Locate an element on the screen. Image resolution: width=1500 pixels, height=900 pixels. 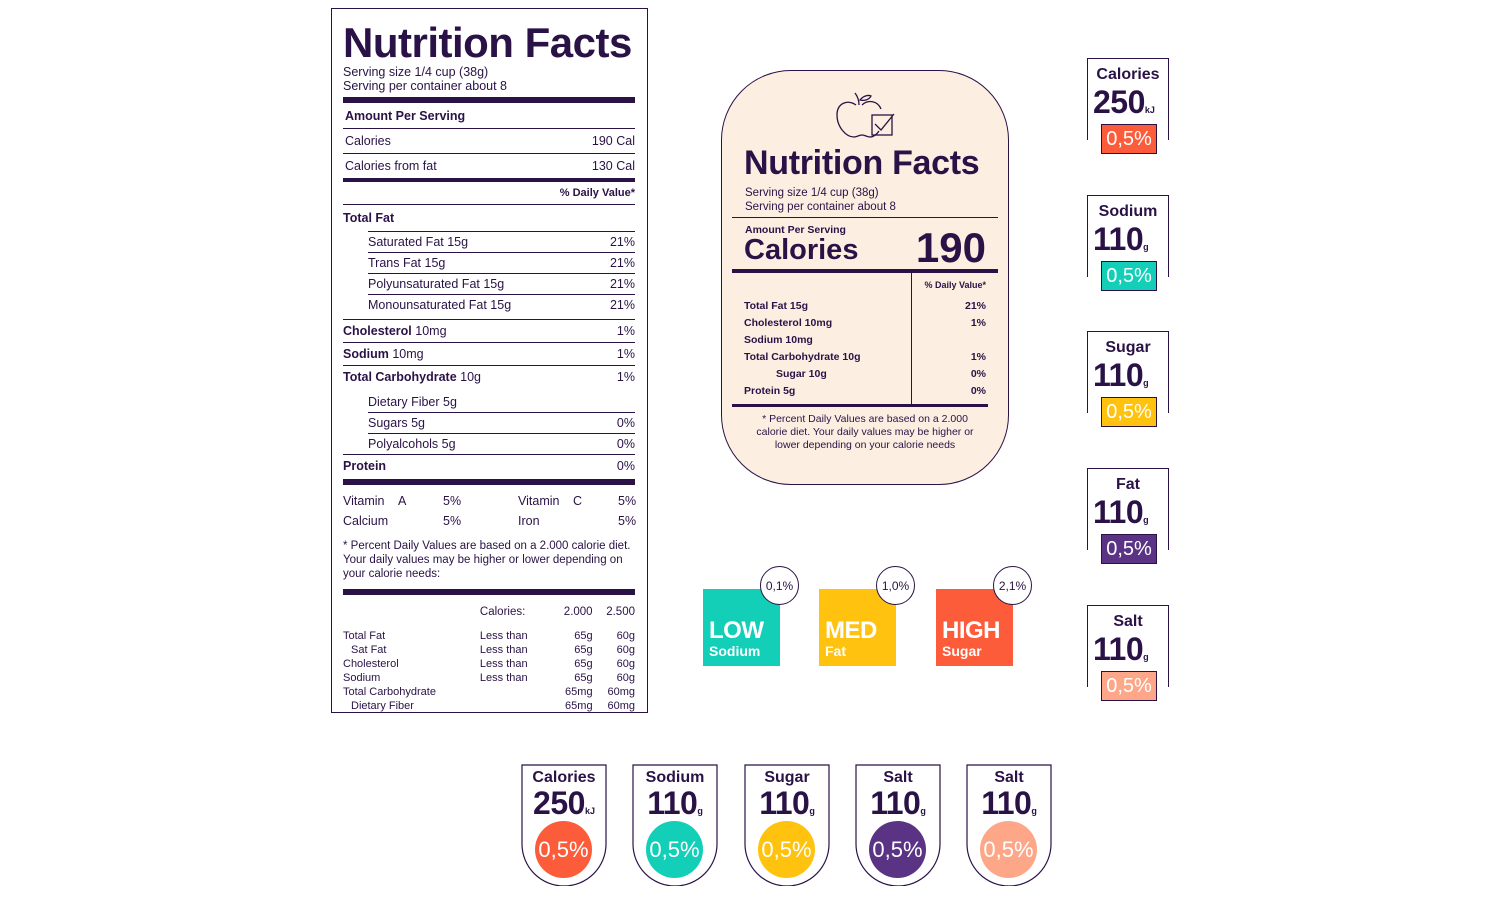
dv-row: Sat Fat Less than 65g 60g is located at coordinates (493, 650).